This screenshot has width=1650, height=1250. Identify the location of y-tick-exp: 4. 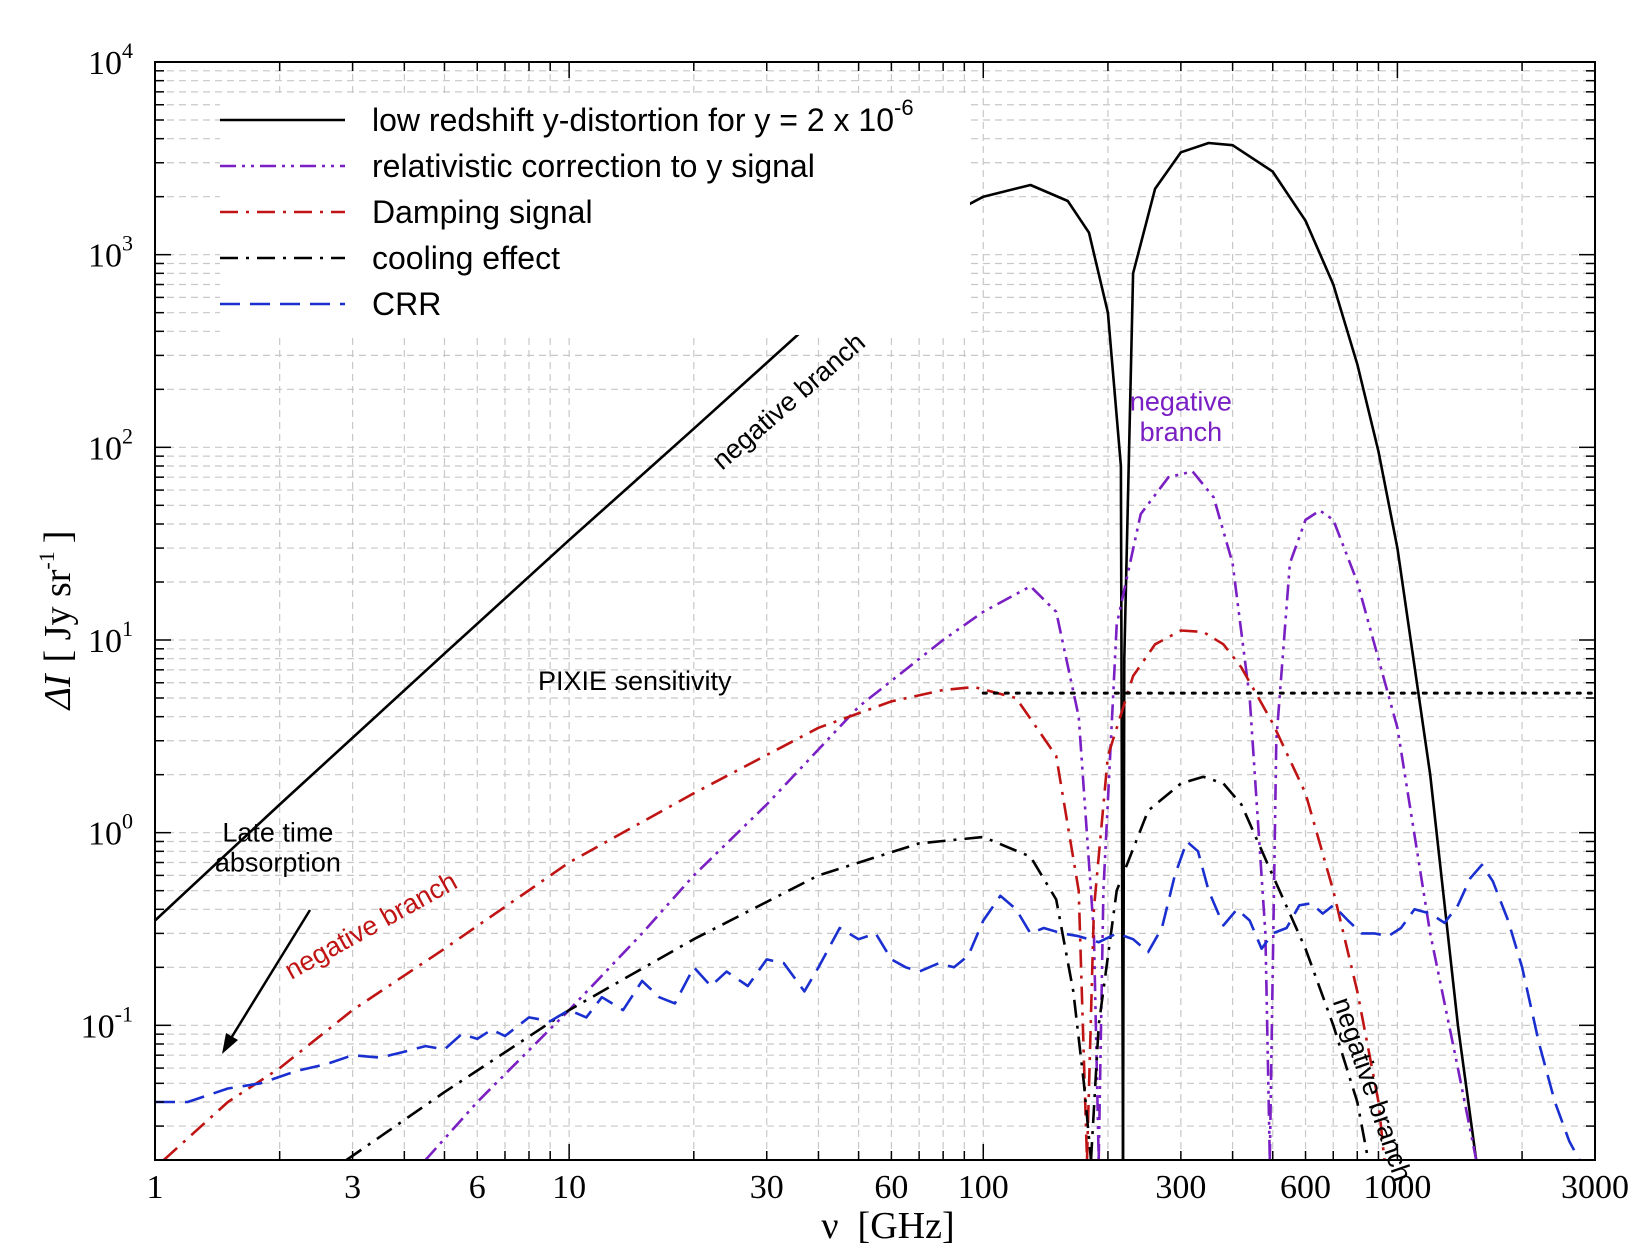
(127, 50).